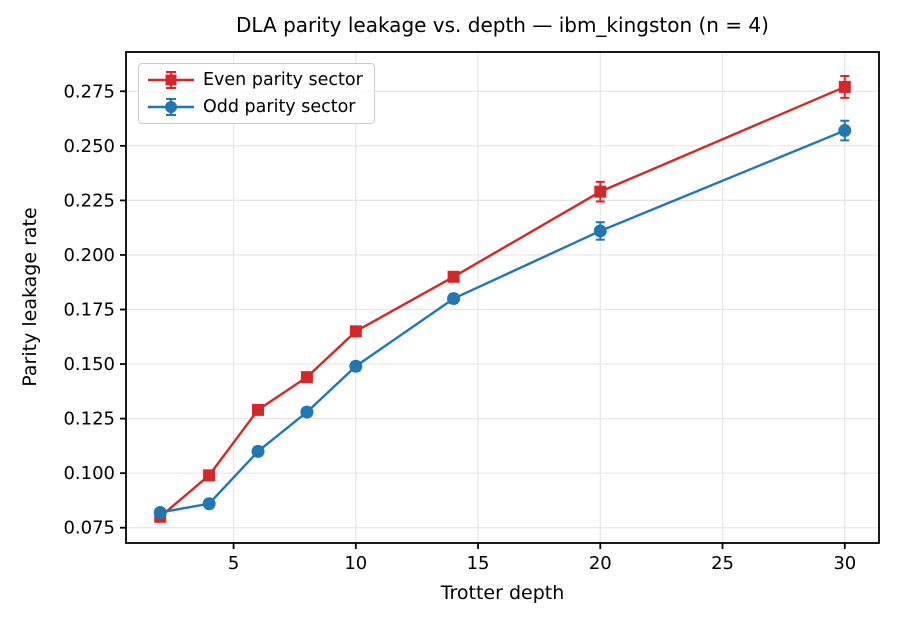  Describe the element at coordinates (89, 364) in the screenshot. I see `y-tick-label: 0.150` at that location.